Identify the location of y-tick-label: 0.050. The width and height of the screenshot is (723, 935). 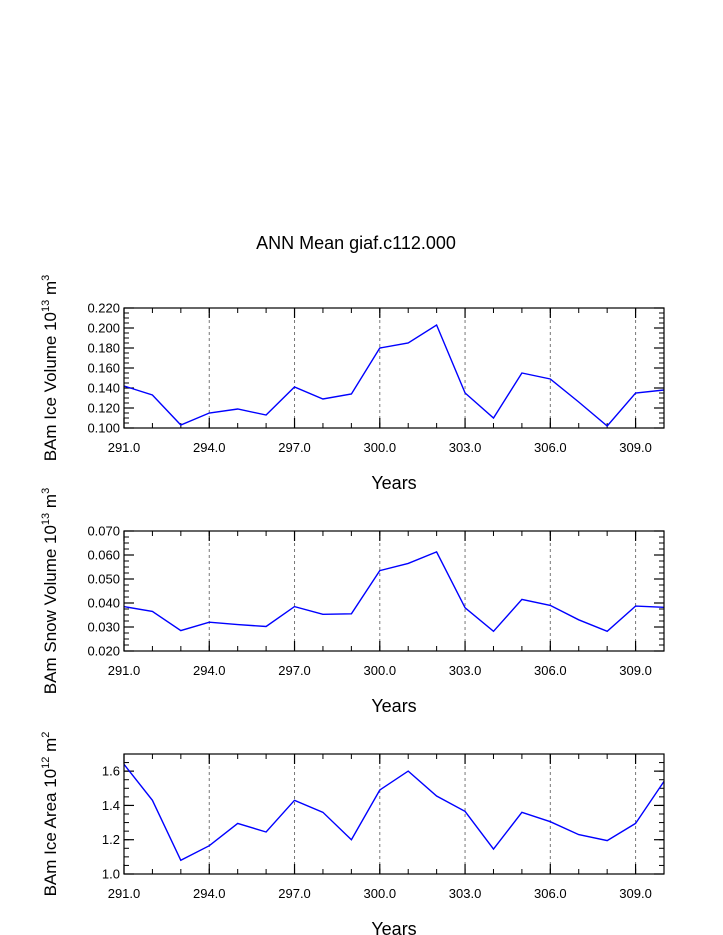
(103, 579).